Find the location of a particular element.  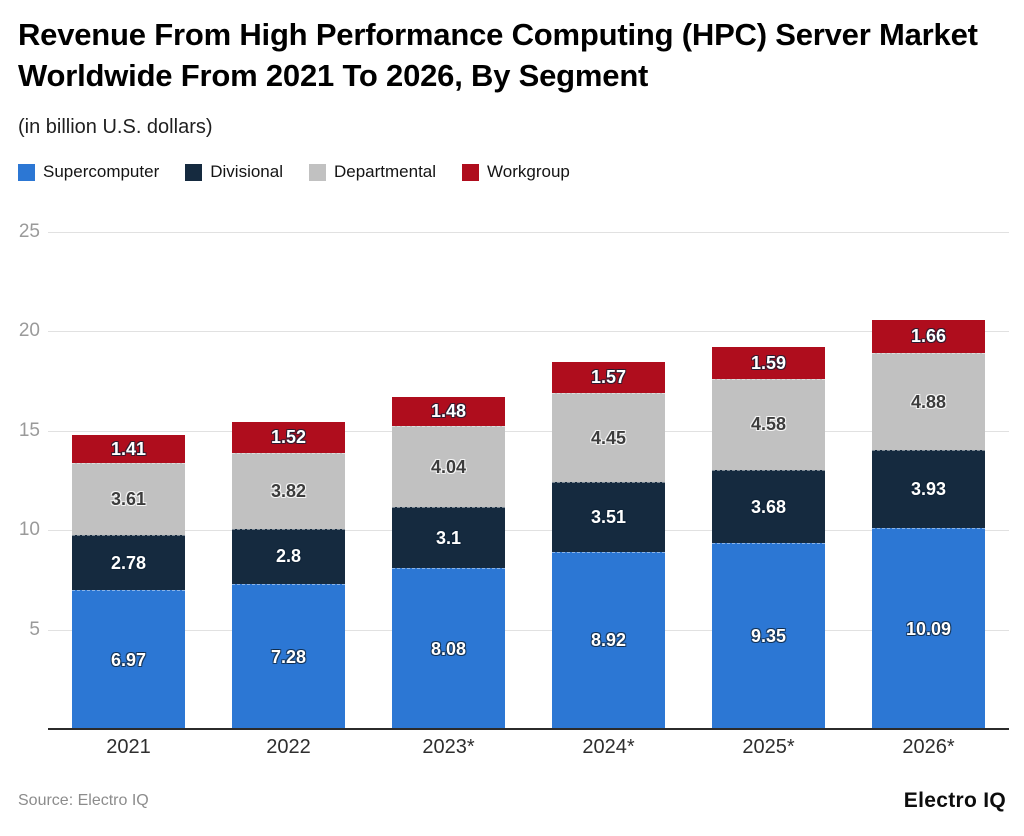

bar-value-label: 7.28 is located at coordinates (288, 656).